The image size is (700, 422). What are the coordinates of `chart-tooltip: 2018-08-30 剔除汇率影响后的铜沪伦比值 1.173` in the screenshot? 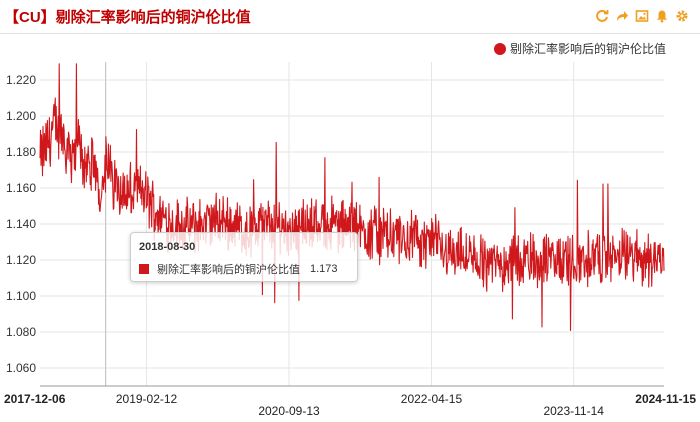 It's located at (244, 257).